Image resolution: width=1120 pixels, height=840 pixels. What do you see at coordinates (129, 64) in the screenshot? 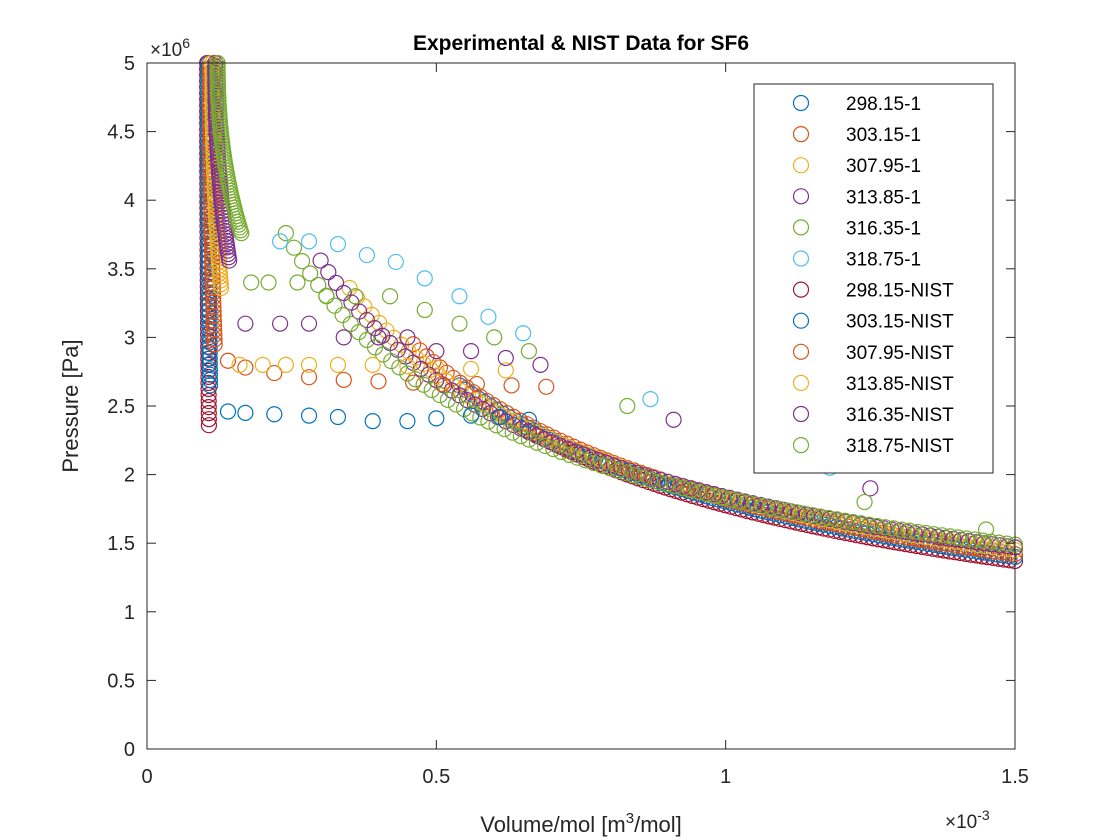
I see `y-tick-label: 5` at bounding box center [129, 64].